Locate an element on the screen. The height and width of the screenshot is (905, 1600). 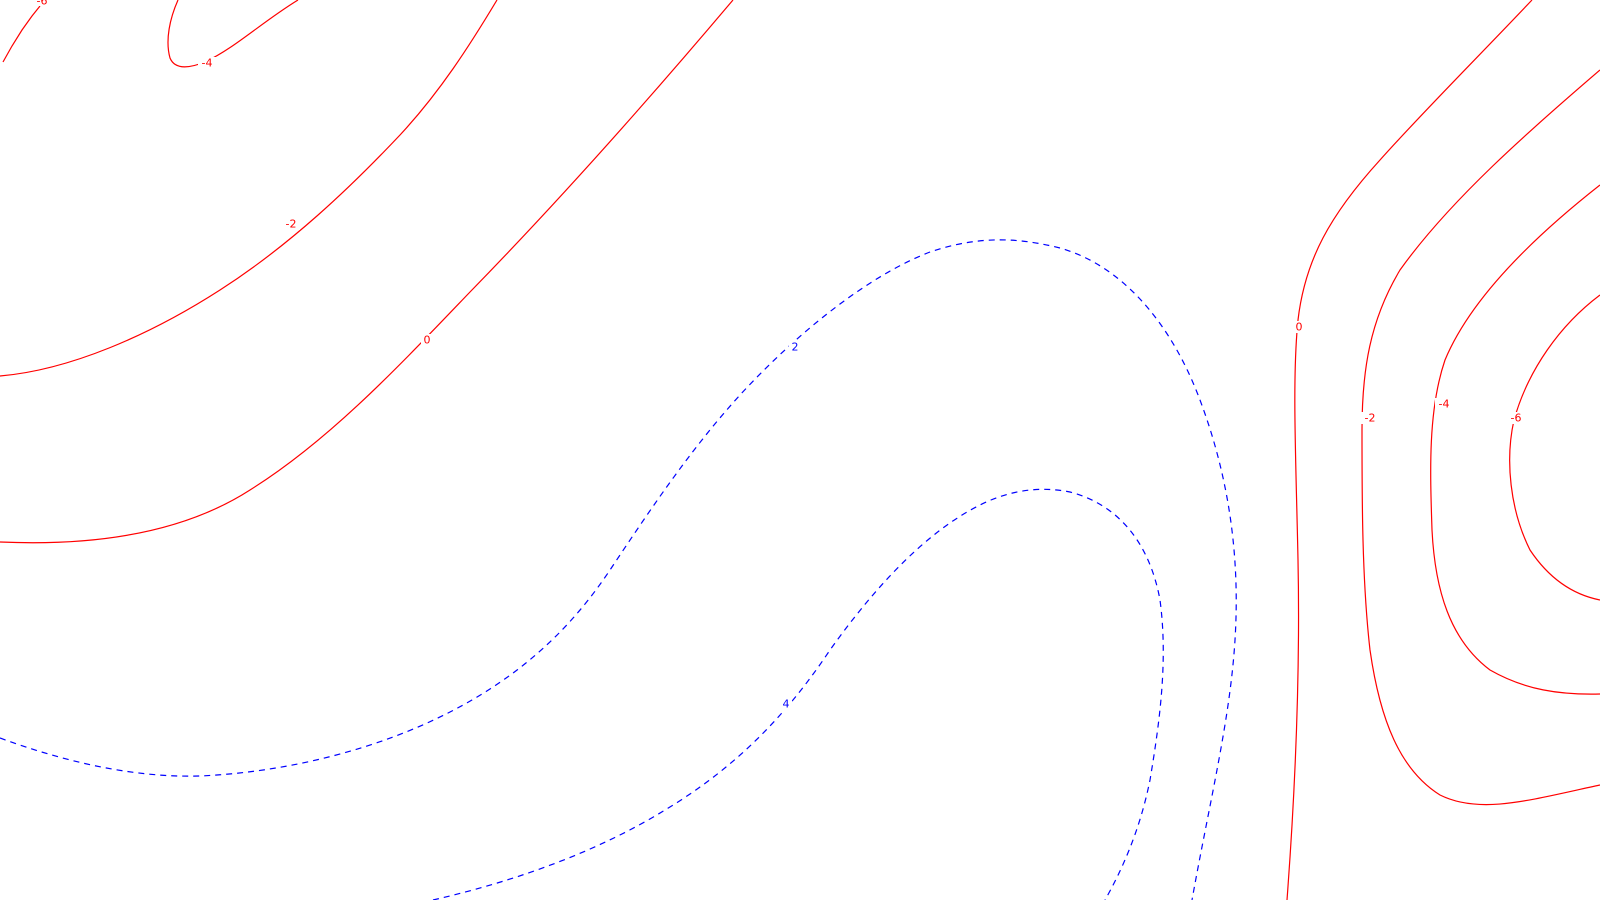
contour-label-m4-top: -4 is located at coordinates (207, 63).